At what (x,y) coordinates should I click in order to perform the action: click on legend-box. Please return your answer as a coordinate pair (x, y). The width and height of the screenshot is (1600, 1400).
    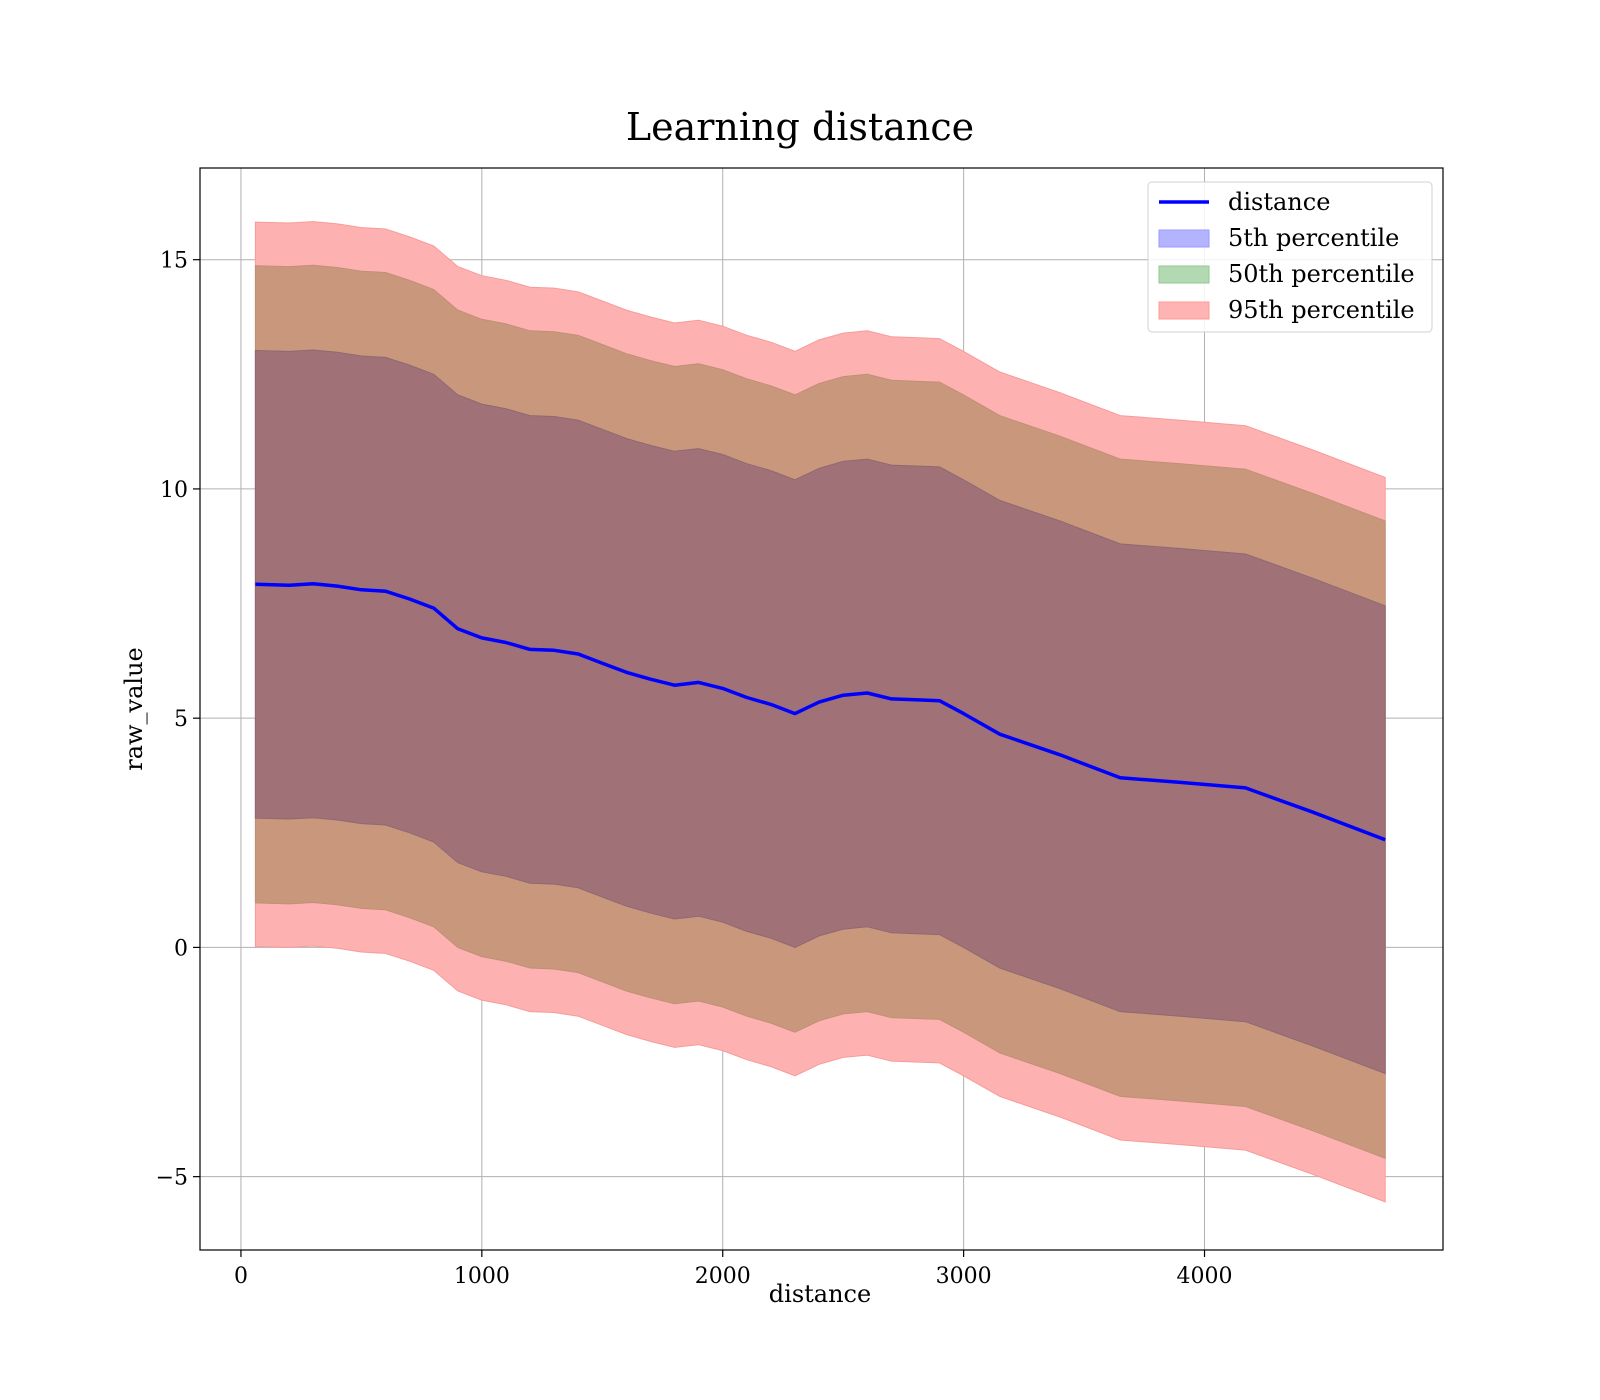
    Looking at the image, I should click on (1290, 257).